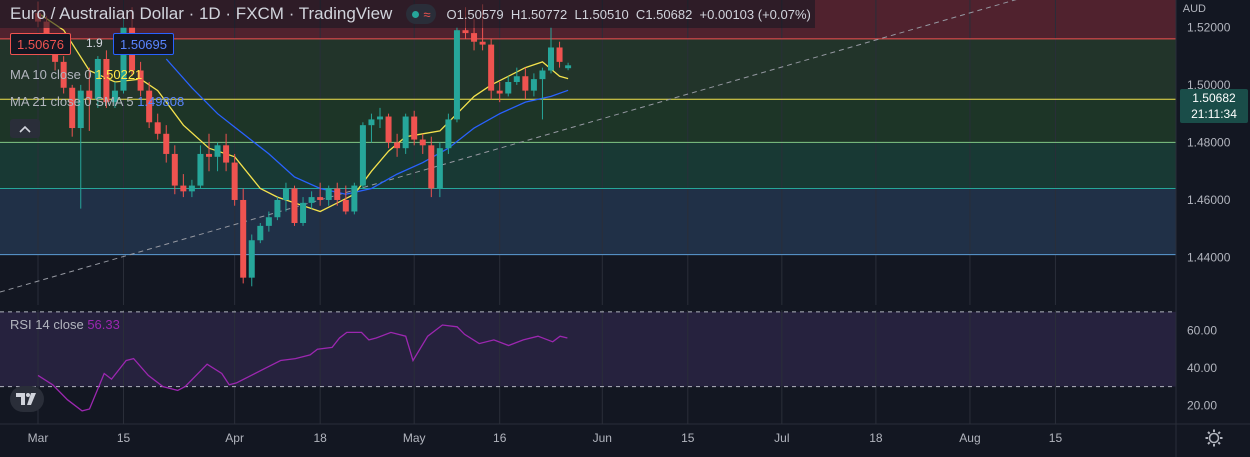 The image size is (1250, 457). What do you see at coordinates (1194, 9) in the screenshot?
I see `currency-label: AUD` at bounding box center [1194, 9].